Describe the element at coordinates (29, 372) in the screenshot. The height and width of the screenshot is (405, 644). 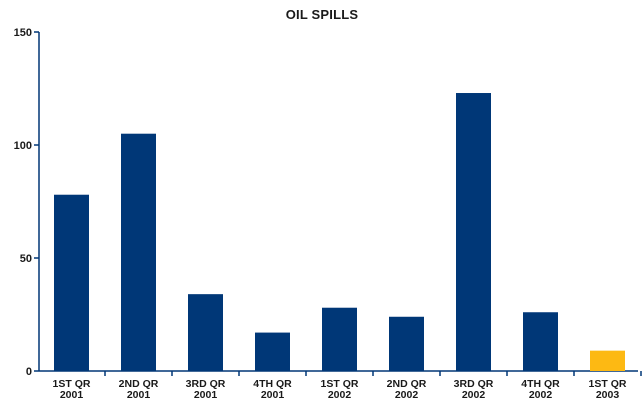
I see `y-tick-label: 0` at that location.